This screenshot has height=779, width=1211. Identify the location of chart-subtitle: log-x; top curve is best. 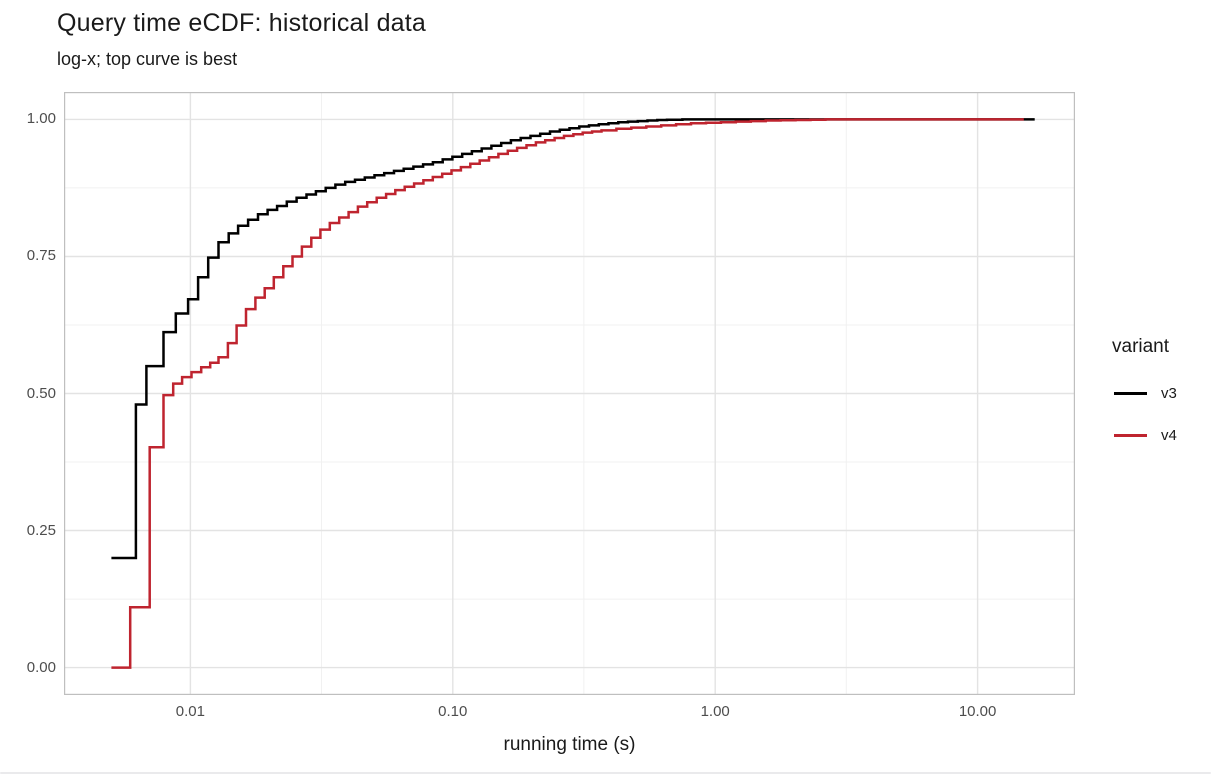
(147, 59).